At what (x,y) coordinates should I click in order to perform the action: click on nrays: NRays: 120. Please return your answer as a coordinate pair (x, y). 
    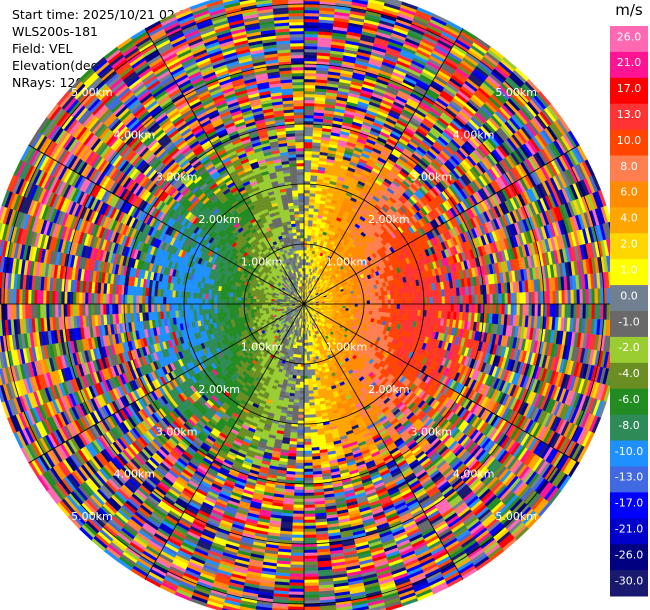
    Looking at the image, I should click on (48, 82).